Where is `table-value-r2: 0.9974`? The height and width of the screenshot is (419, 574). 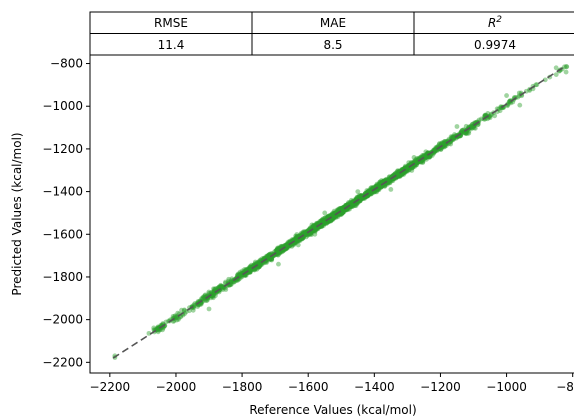
table-value-r2: 0.9974 is located at coordinates (495, 45).